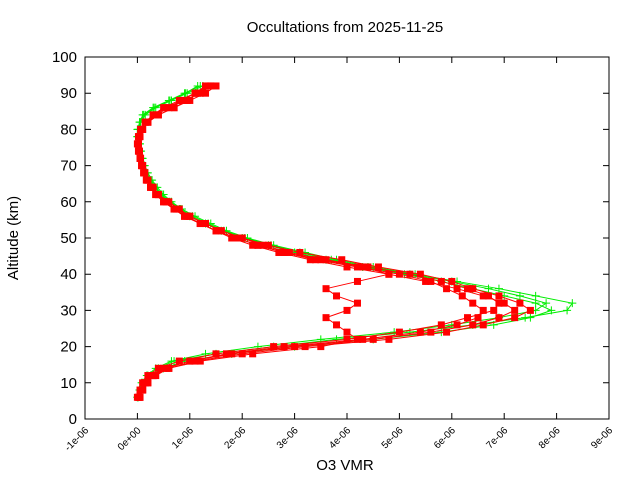  What do you see at coordinates (68, 202) in the screenshot?
I see `y-tick-label: 60` at bounding box center [68, 202].